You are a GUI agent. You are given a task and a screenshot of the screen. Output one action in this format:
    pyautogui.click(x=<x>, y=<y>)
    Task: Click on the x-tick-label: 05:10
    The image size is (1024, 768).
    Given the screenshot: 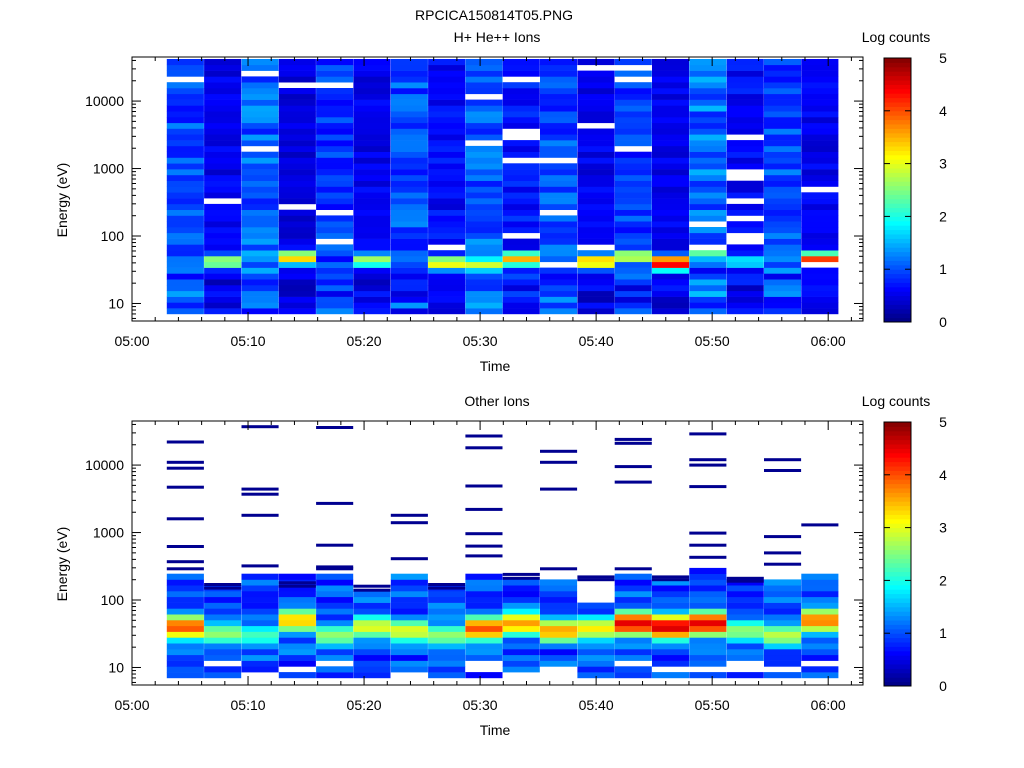 What is the action you would take?
    pyautogui.click(x=248, y=341)
    